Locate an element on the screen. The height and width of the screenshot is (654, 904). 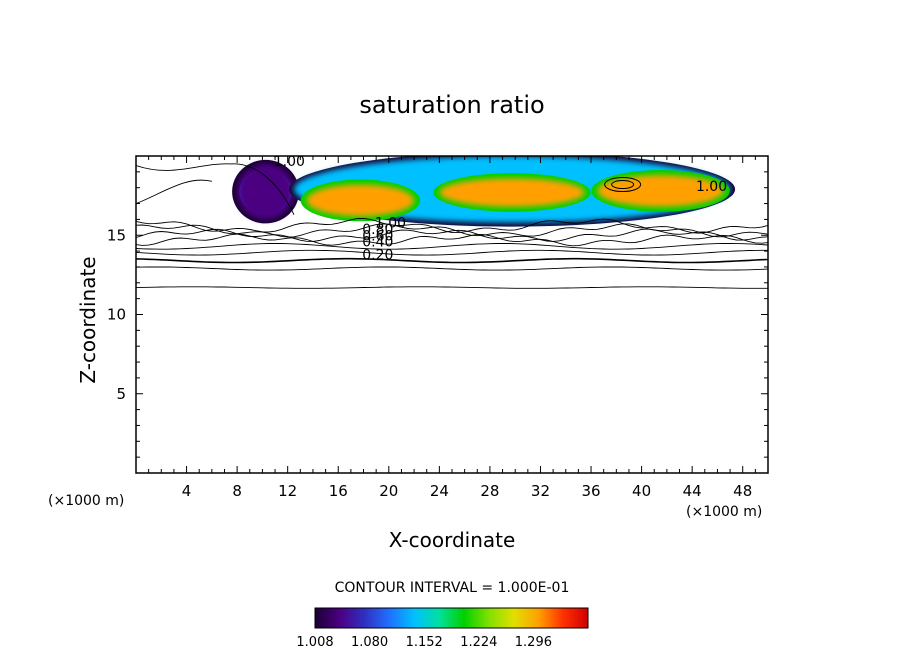
contour-label: 0.80 is located at coordinates (377, 230).